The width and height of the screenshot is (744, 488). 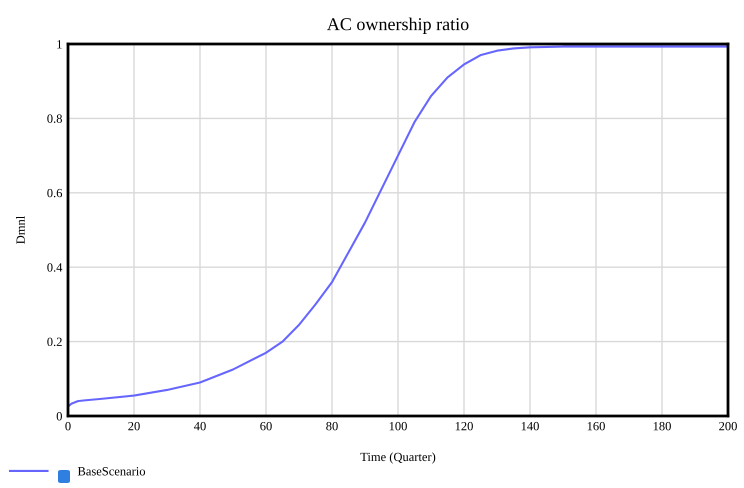 What do you see at coordinates (20, 230) in the screenshot?
I see `y-axis-title: Dmnl` at bounding box center [20, 230].